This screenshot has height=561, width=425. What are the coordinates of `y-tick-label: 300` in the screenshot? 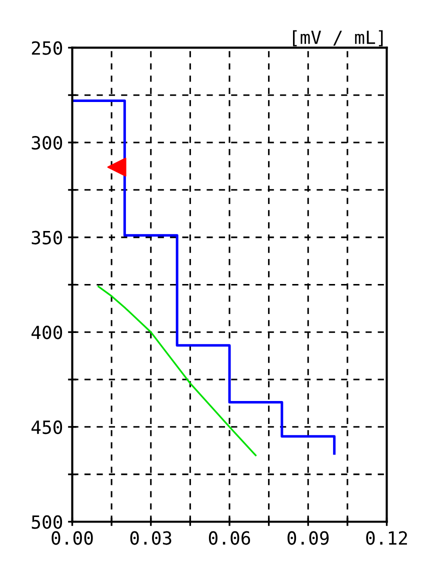 It's located at (47, 143).